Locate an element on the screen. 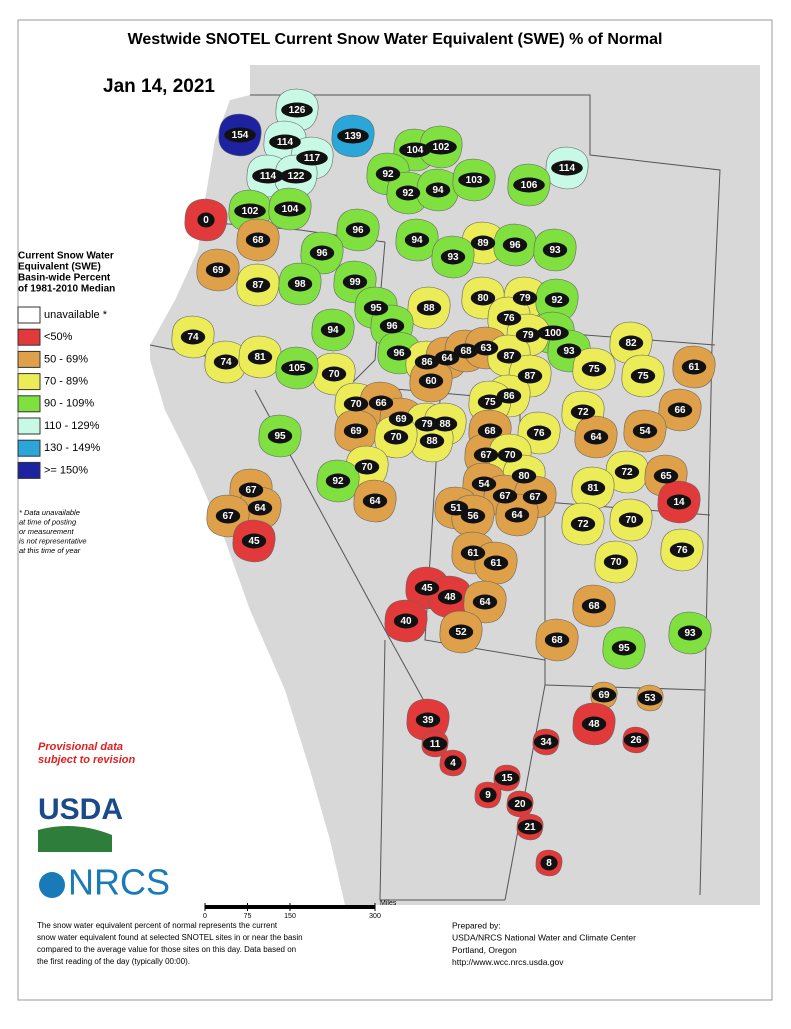 This screenshot has height=1029, width=791. basin-label: 67 is located at coordinates (505, 496).